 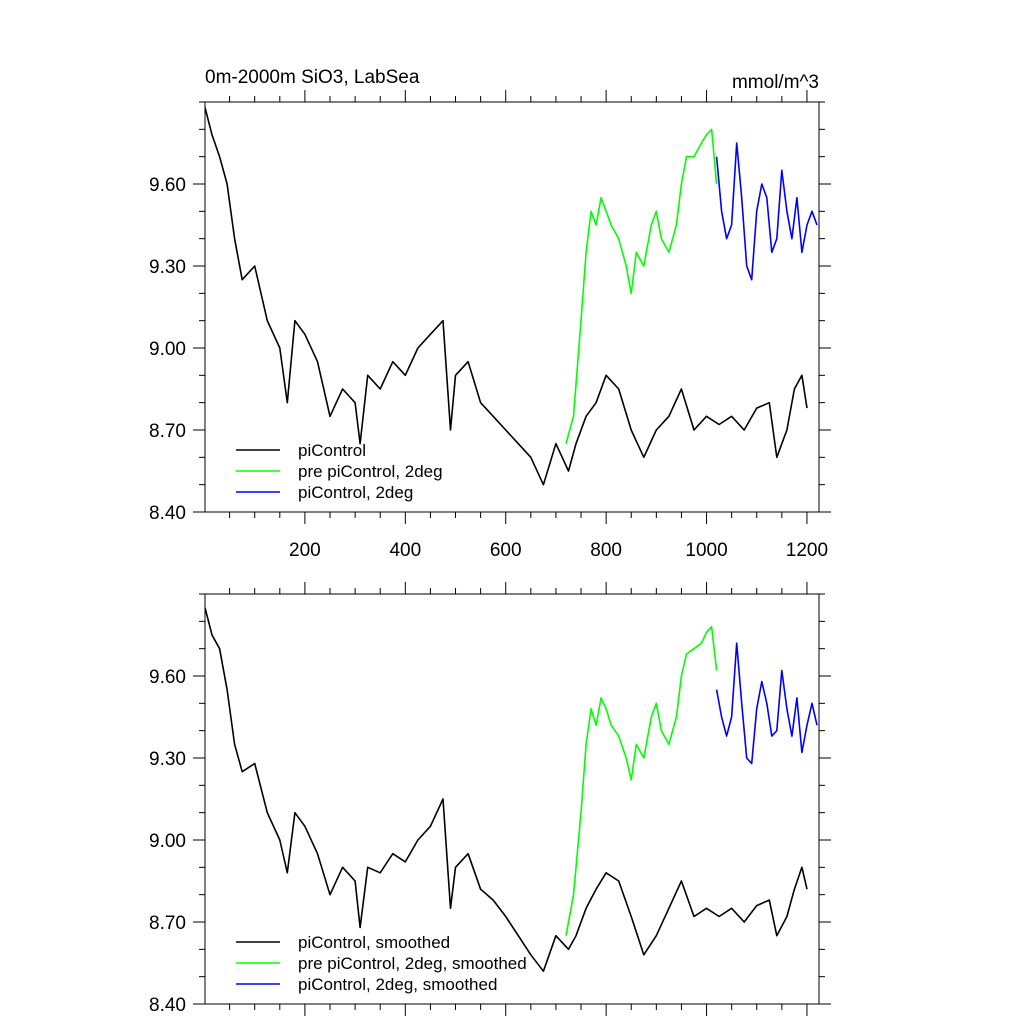 What do you see at coordinates (606, 550) in the screenshot?
I see `x-tick-label: 800` at bounding box center [606, 550].